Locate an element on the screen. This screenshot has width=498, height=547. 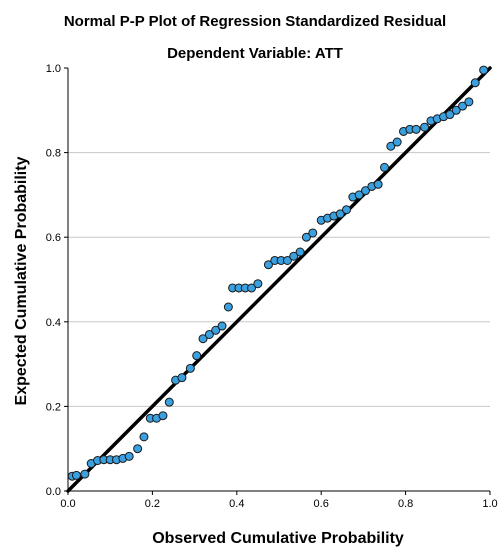
y-tick-label: 0.6 is located at coordinates (53, 238).